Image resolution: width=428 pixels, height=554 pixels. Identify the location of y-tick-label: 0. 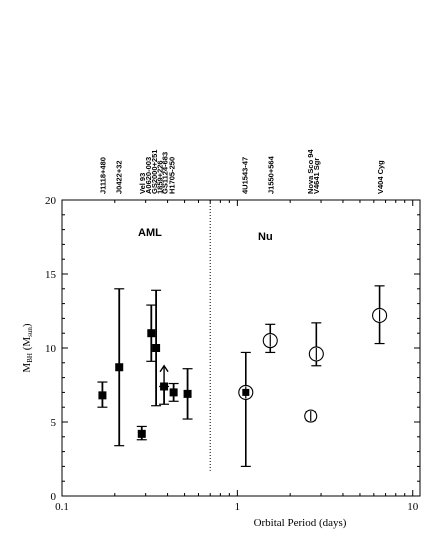
(54, 497).